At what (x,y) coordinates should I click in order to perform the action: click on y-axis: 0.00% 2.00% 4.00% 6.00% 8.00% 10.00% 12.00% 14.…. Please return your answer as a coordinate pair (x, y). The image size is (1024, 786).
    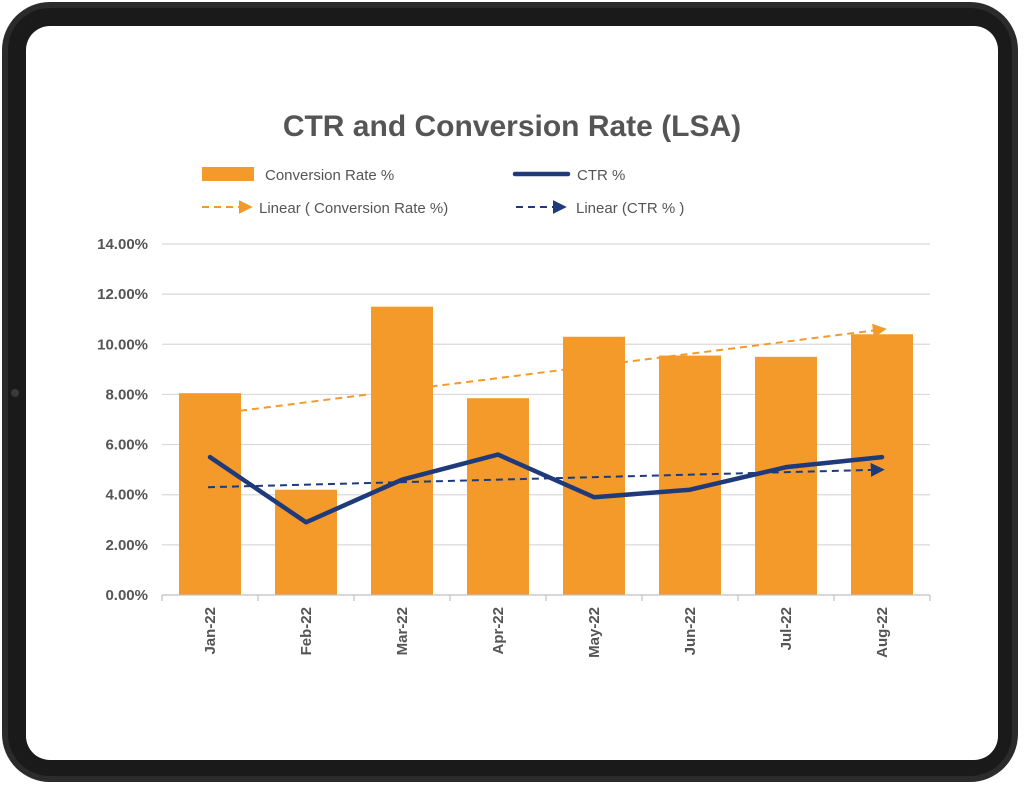
    Looking at the image, I should click on (122, 420).